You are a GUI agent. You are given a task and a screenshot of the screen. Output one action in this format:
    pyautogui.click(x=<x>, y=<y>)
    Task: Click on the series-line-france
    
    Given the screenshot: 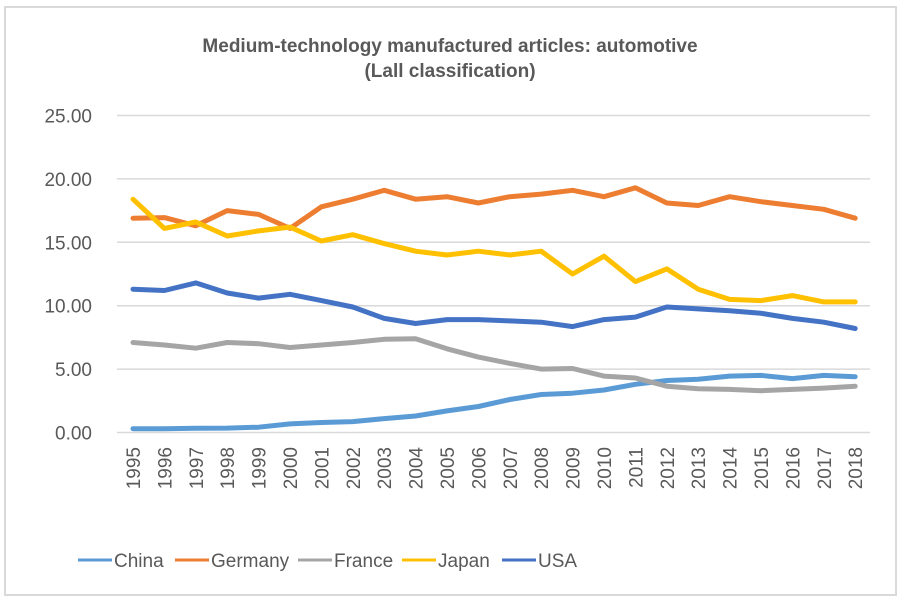 What is the action you would take?
    pyautogui.click(x=494, y=365)
    